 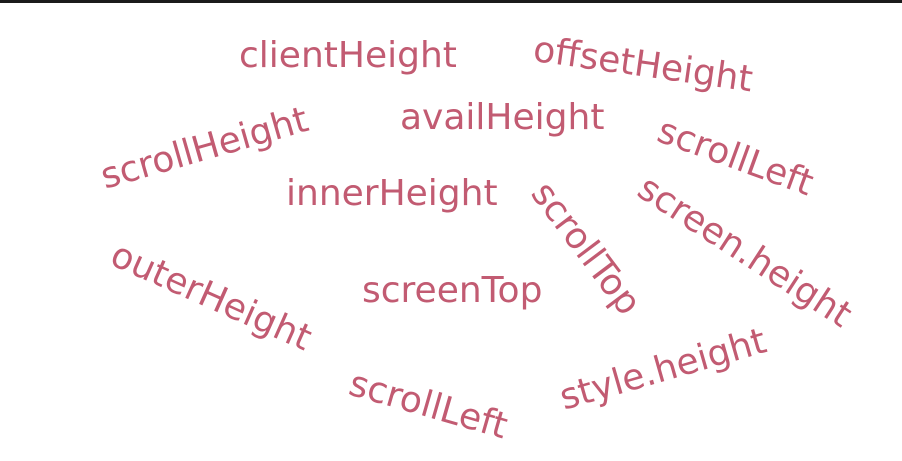 What do you see at coordinates (392, 193) in the screenshot?
I see `word-inner-height: innerHeight` at bounding box center [392, 193].